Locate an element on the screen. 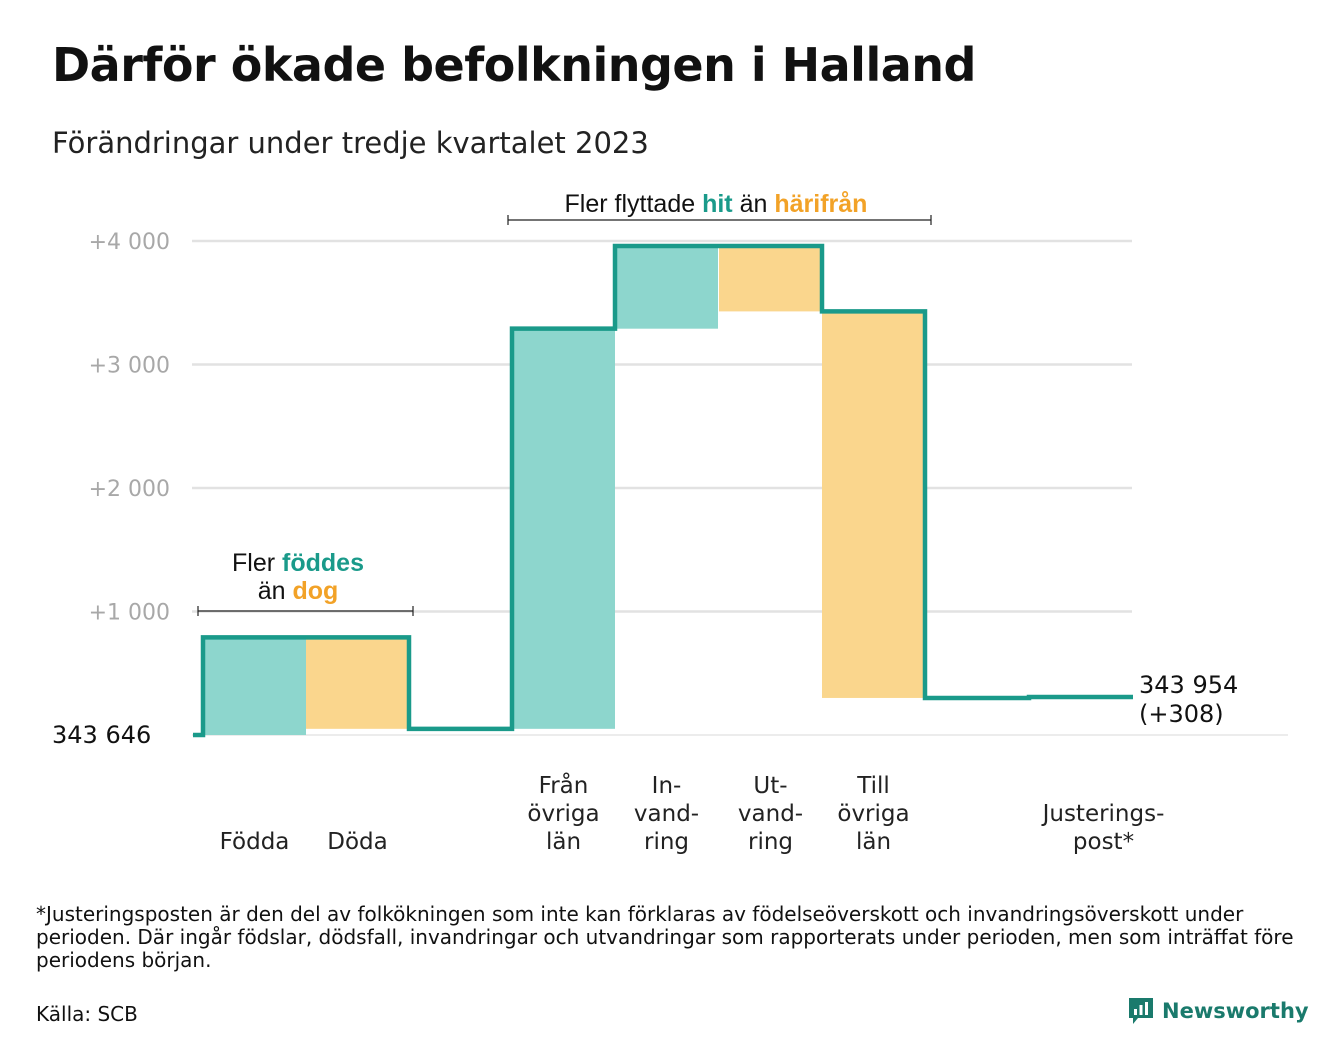 This screenshot has width=1340, height=1060. chart-title: Därför ökade befolkningen i Halland is located at coordinates (514, 65).